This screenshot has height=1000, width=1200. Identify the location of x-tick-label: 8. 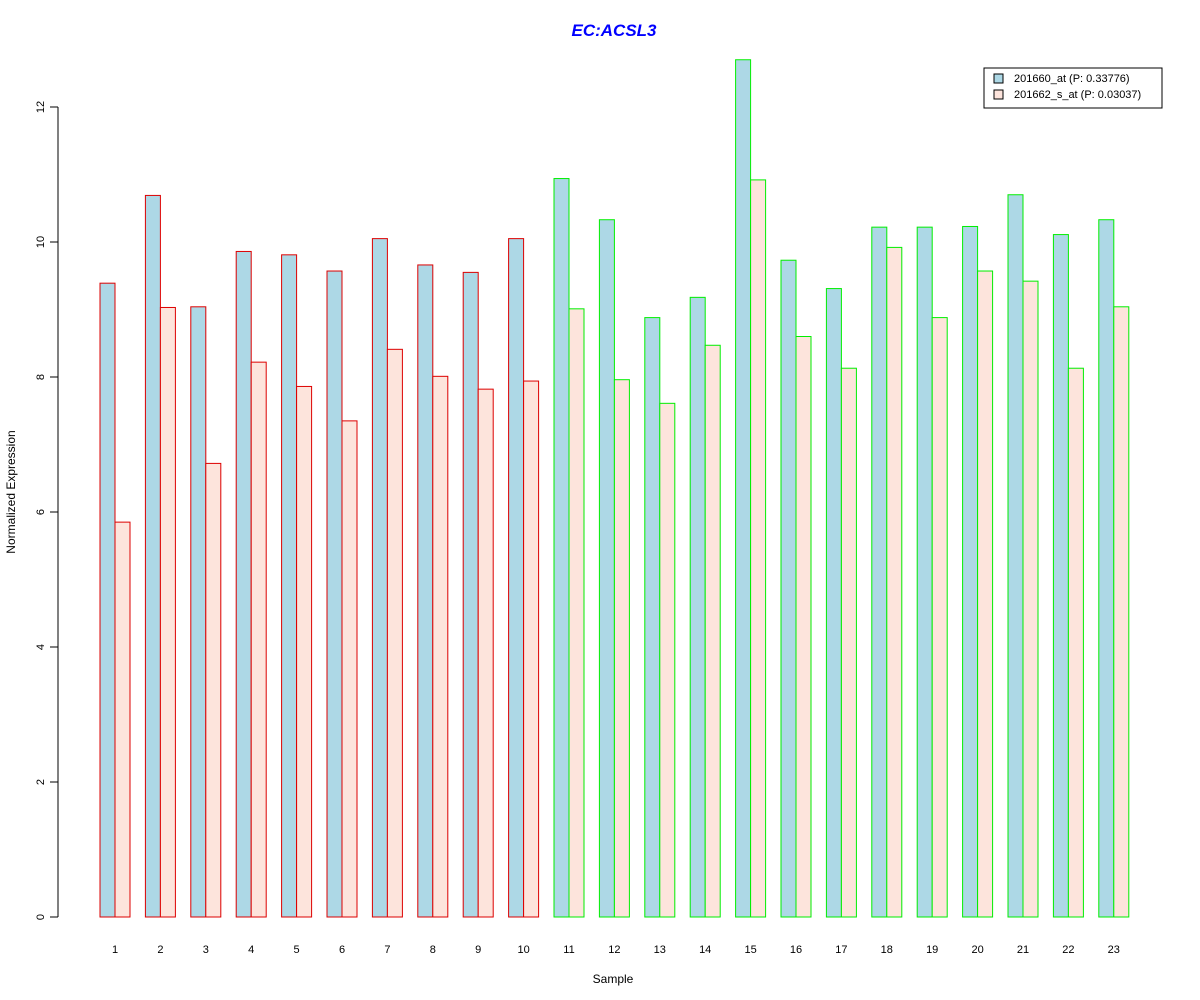
(433, 950).